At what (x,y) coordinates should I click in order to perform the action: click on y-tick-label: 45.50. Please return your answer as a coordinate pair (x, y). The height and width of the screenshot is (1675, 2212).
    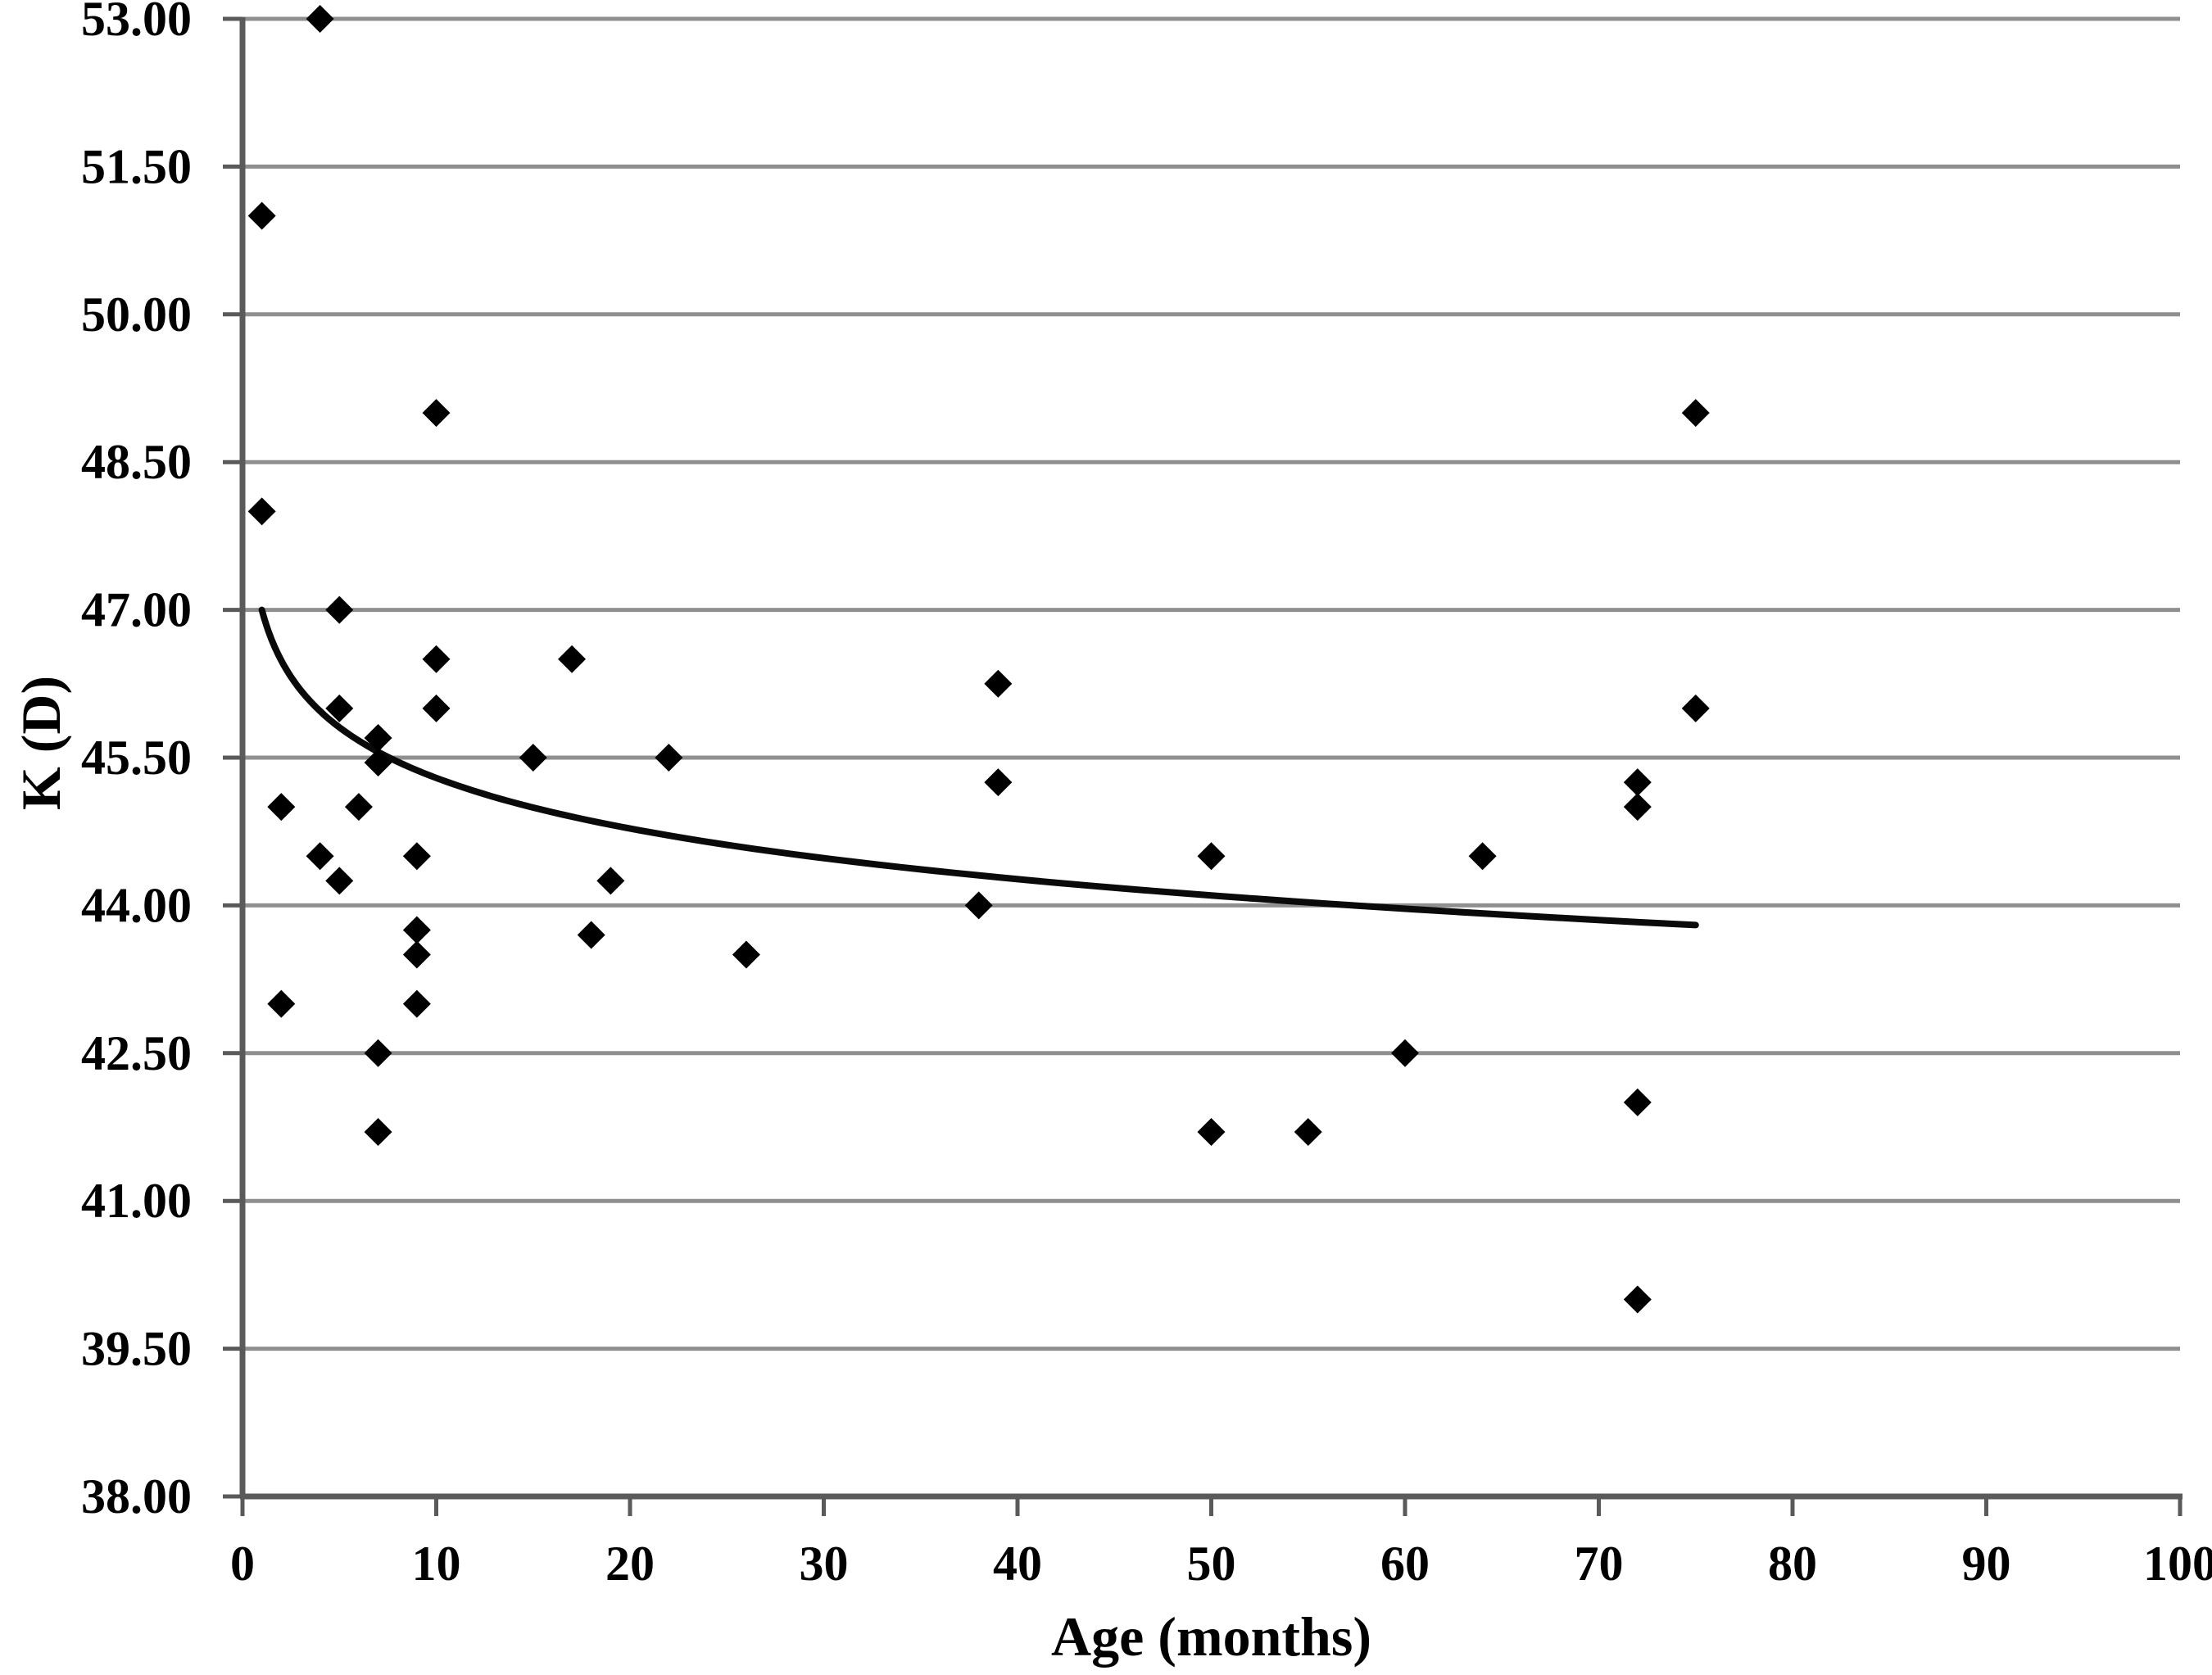
    Looking at the image, I should click on (136, 758).